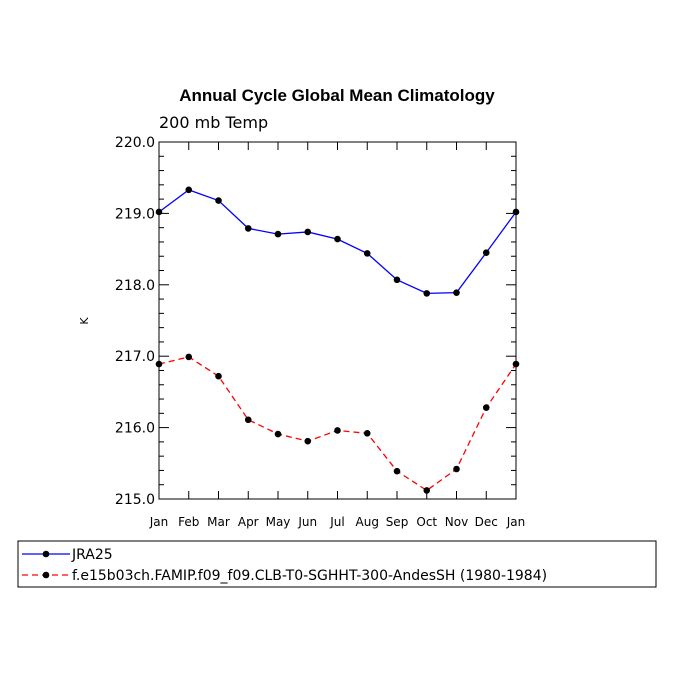 The width and height of the screenshot is (675, 675). Describe the element at coordinates (336, 522) in the screenshot. I see `x-tick-label: Jul` at that location.